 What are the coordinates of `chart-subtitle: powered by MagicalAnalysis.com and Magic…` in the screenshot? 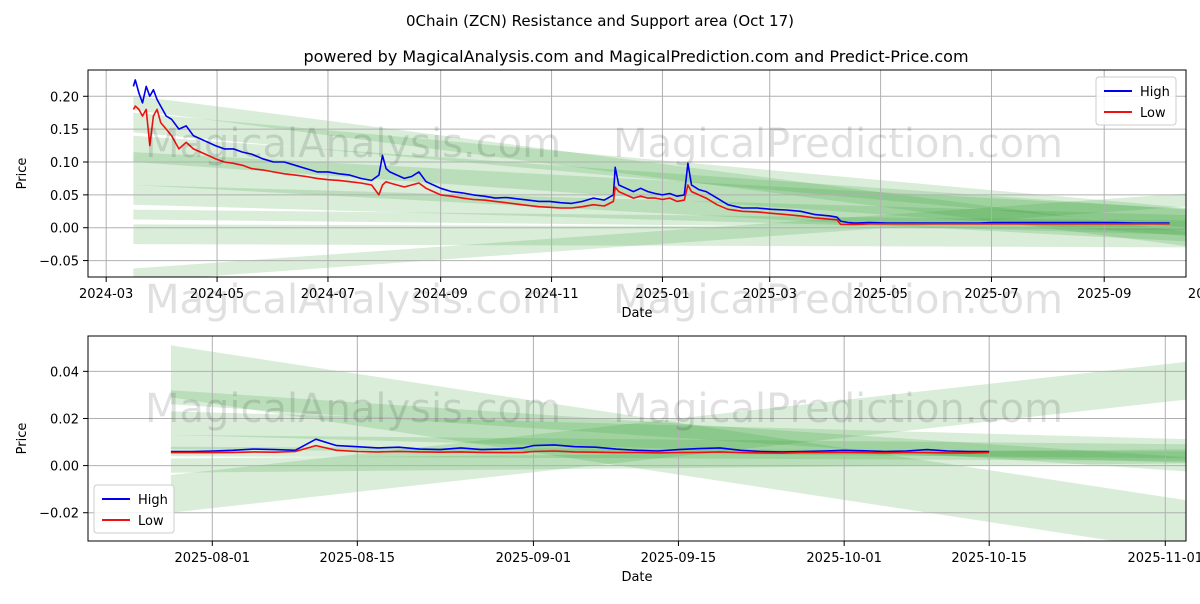 It's located at (635, 56).